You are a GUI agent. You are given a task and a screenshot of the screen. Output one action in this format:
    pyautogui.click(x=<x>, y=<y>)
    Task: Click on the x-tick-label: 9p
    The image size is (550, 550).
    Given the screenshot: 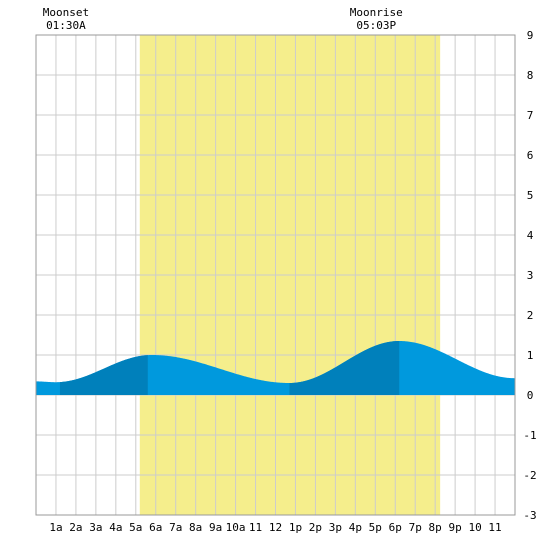 What is the action you would take?
    pyautogui.click(x=455, y=527)
    